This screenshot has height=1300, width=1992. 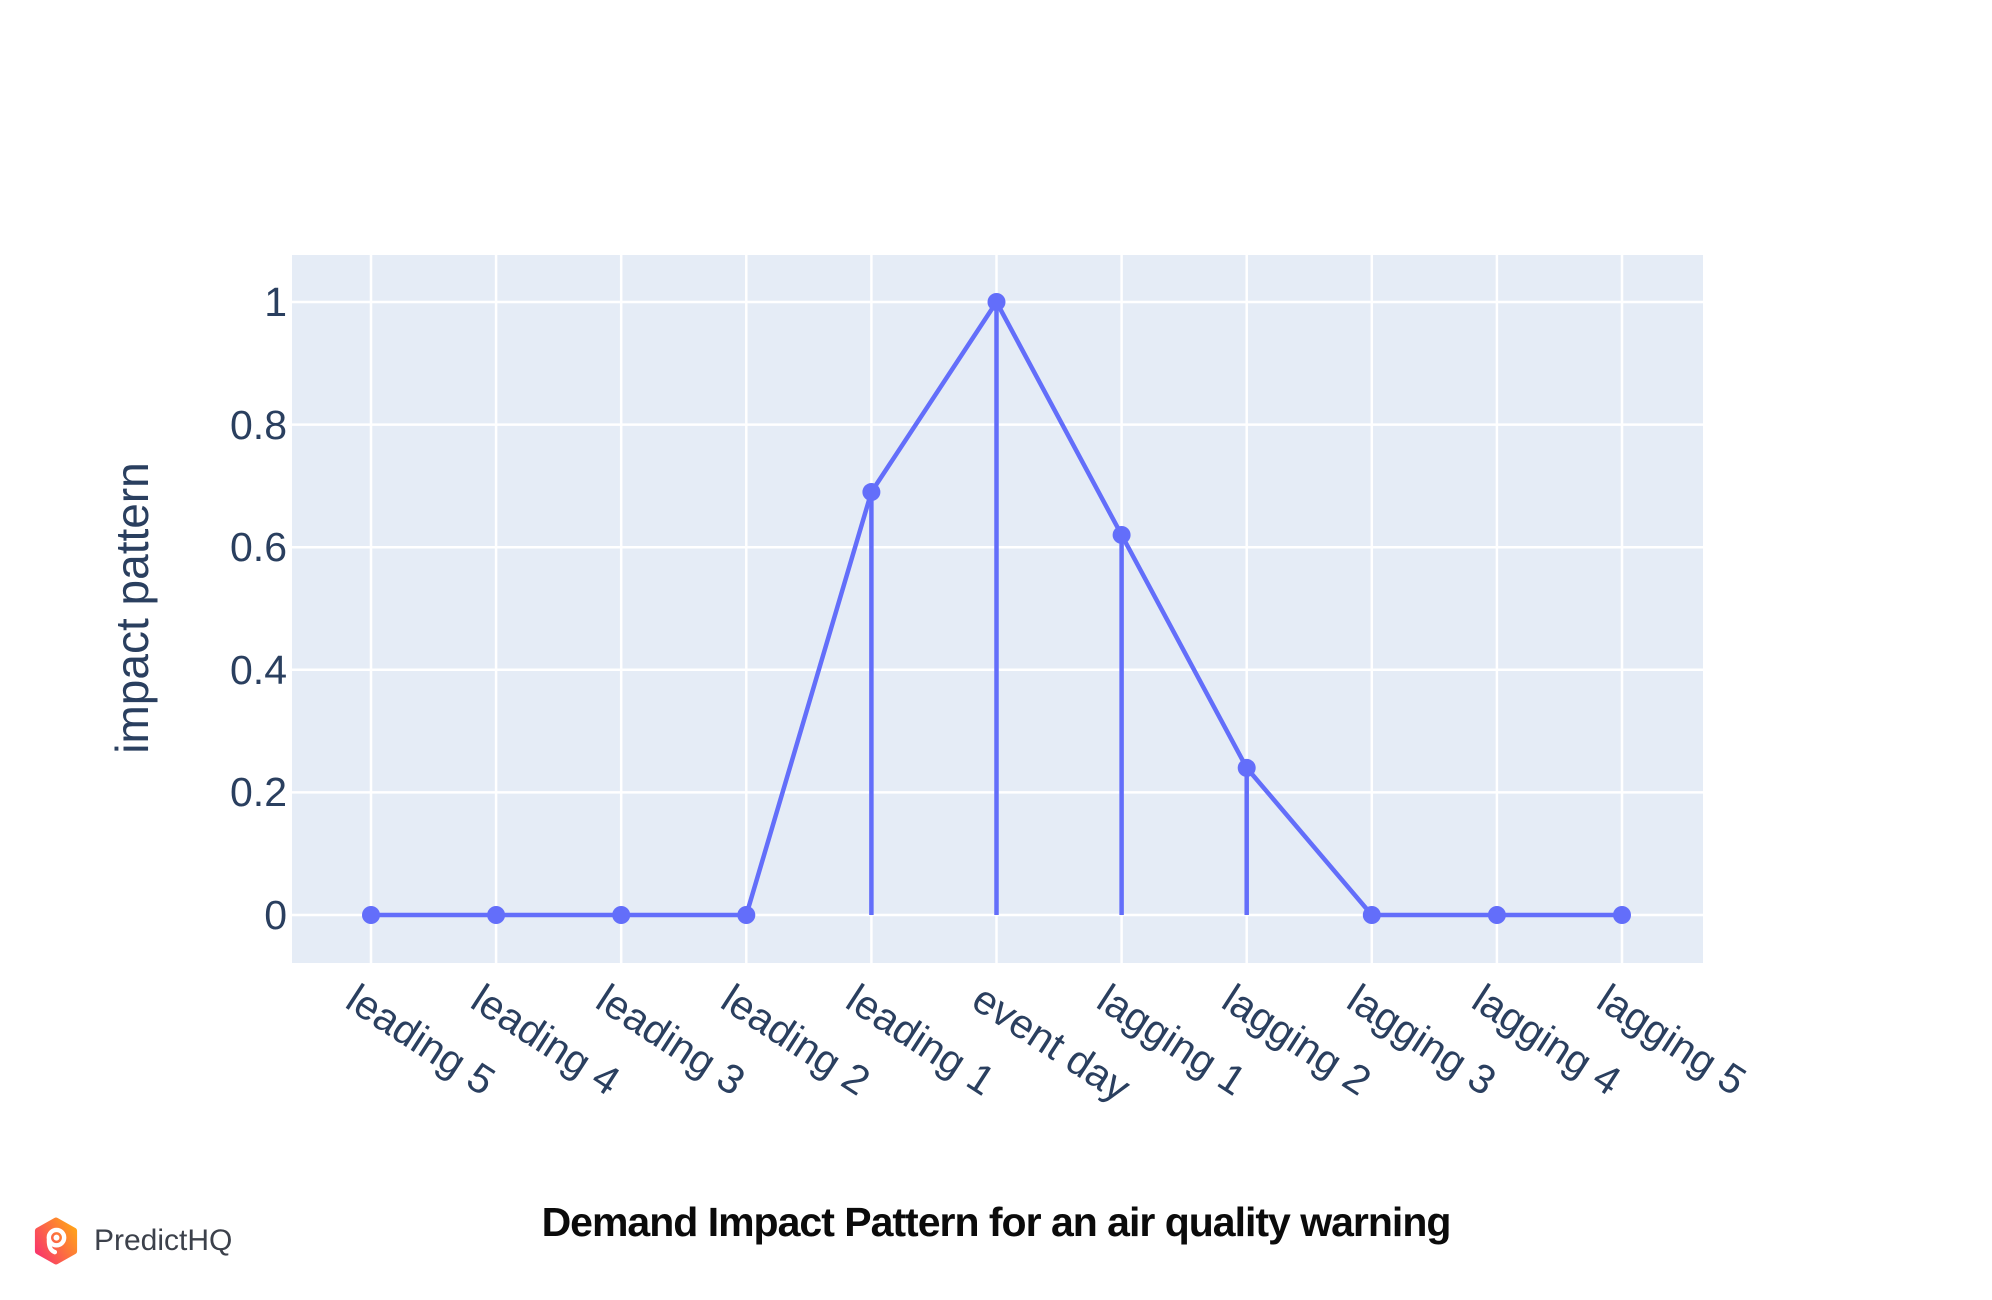 What do you see at coordinates (1171, 1040) in the screenshot?
I see `x-tick-label: lagging 1` at bounding box center [1171, 1040].